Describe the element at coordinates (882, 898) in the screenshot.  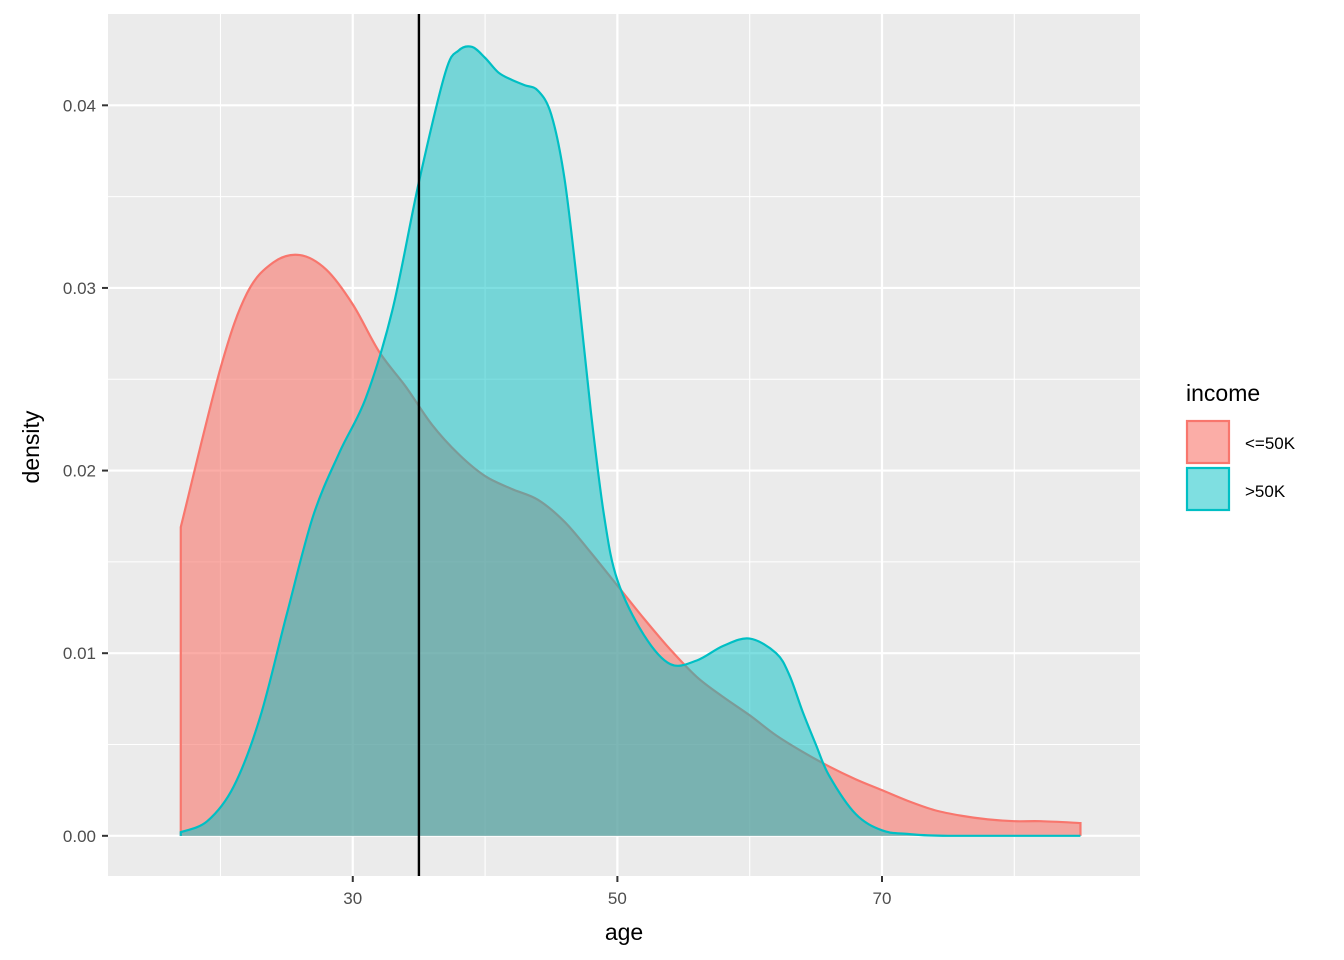
I see `x-tick-label: 70` at that location.